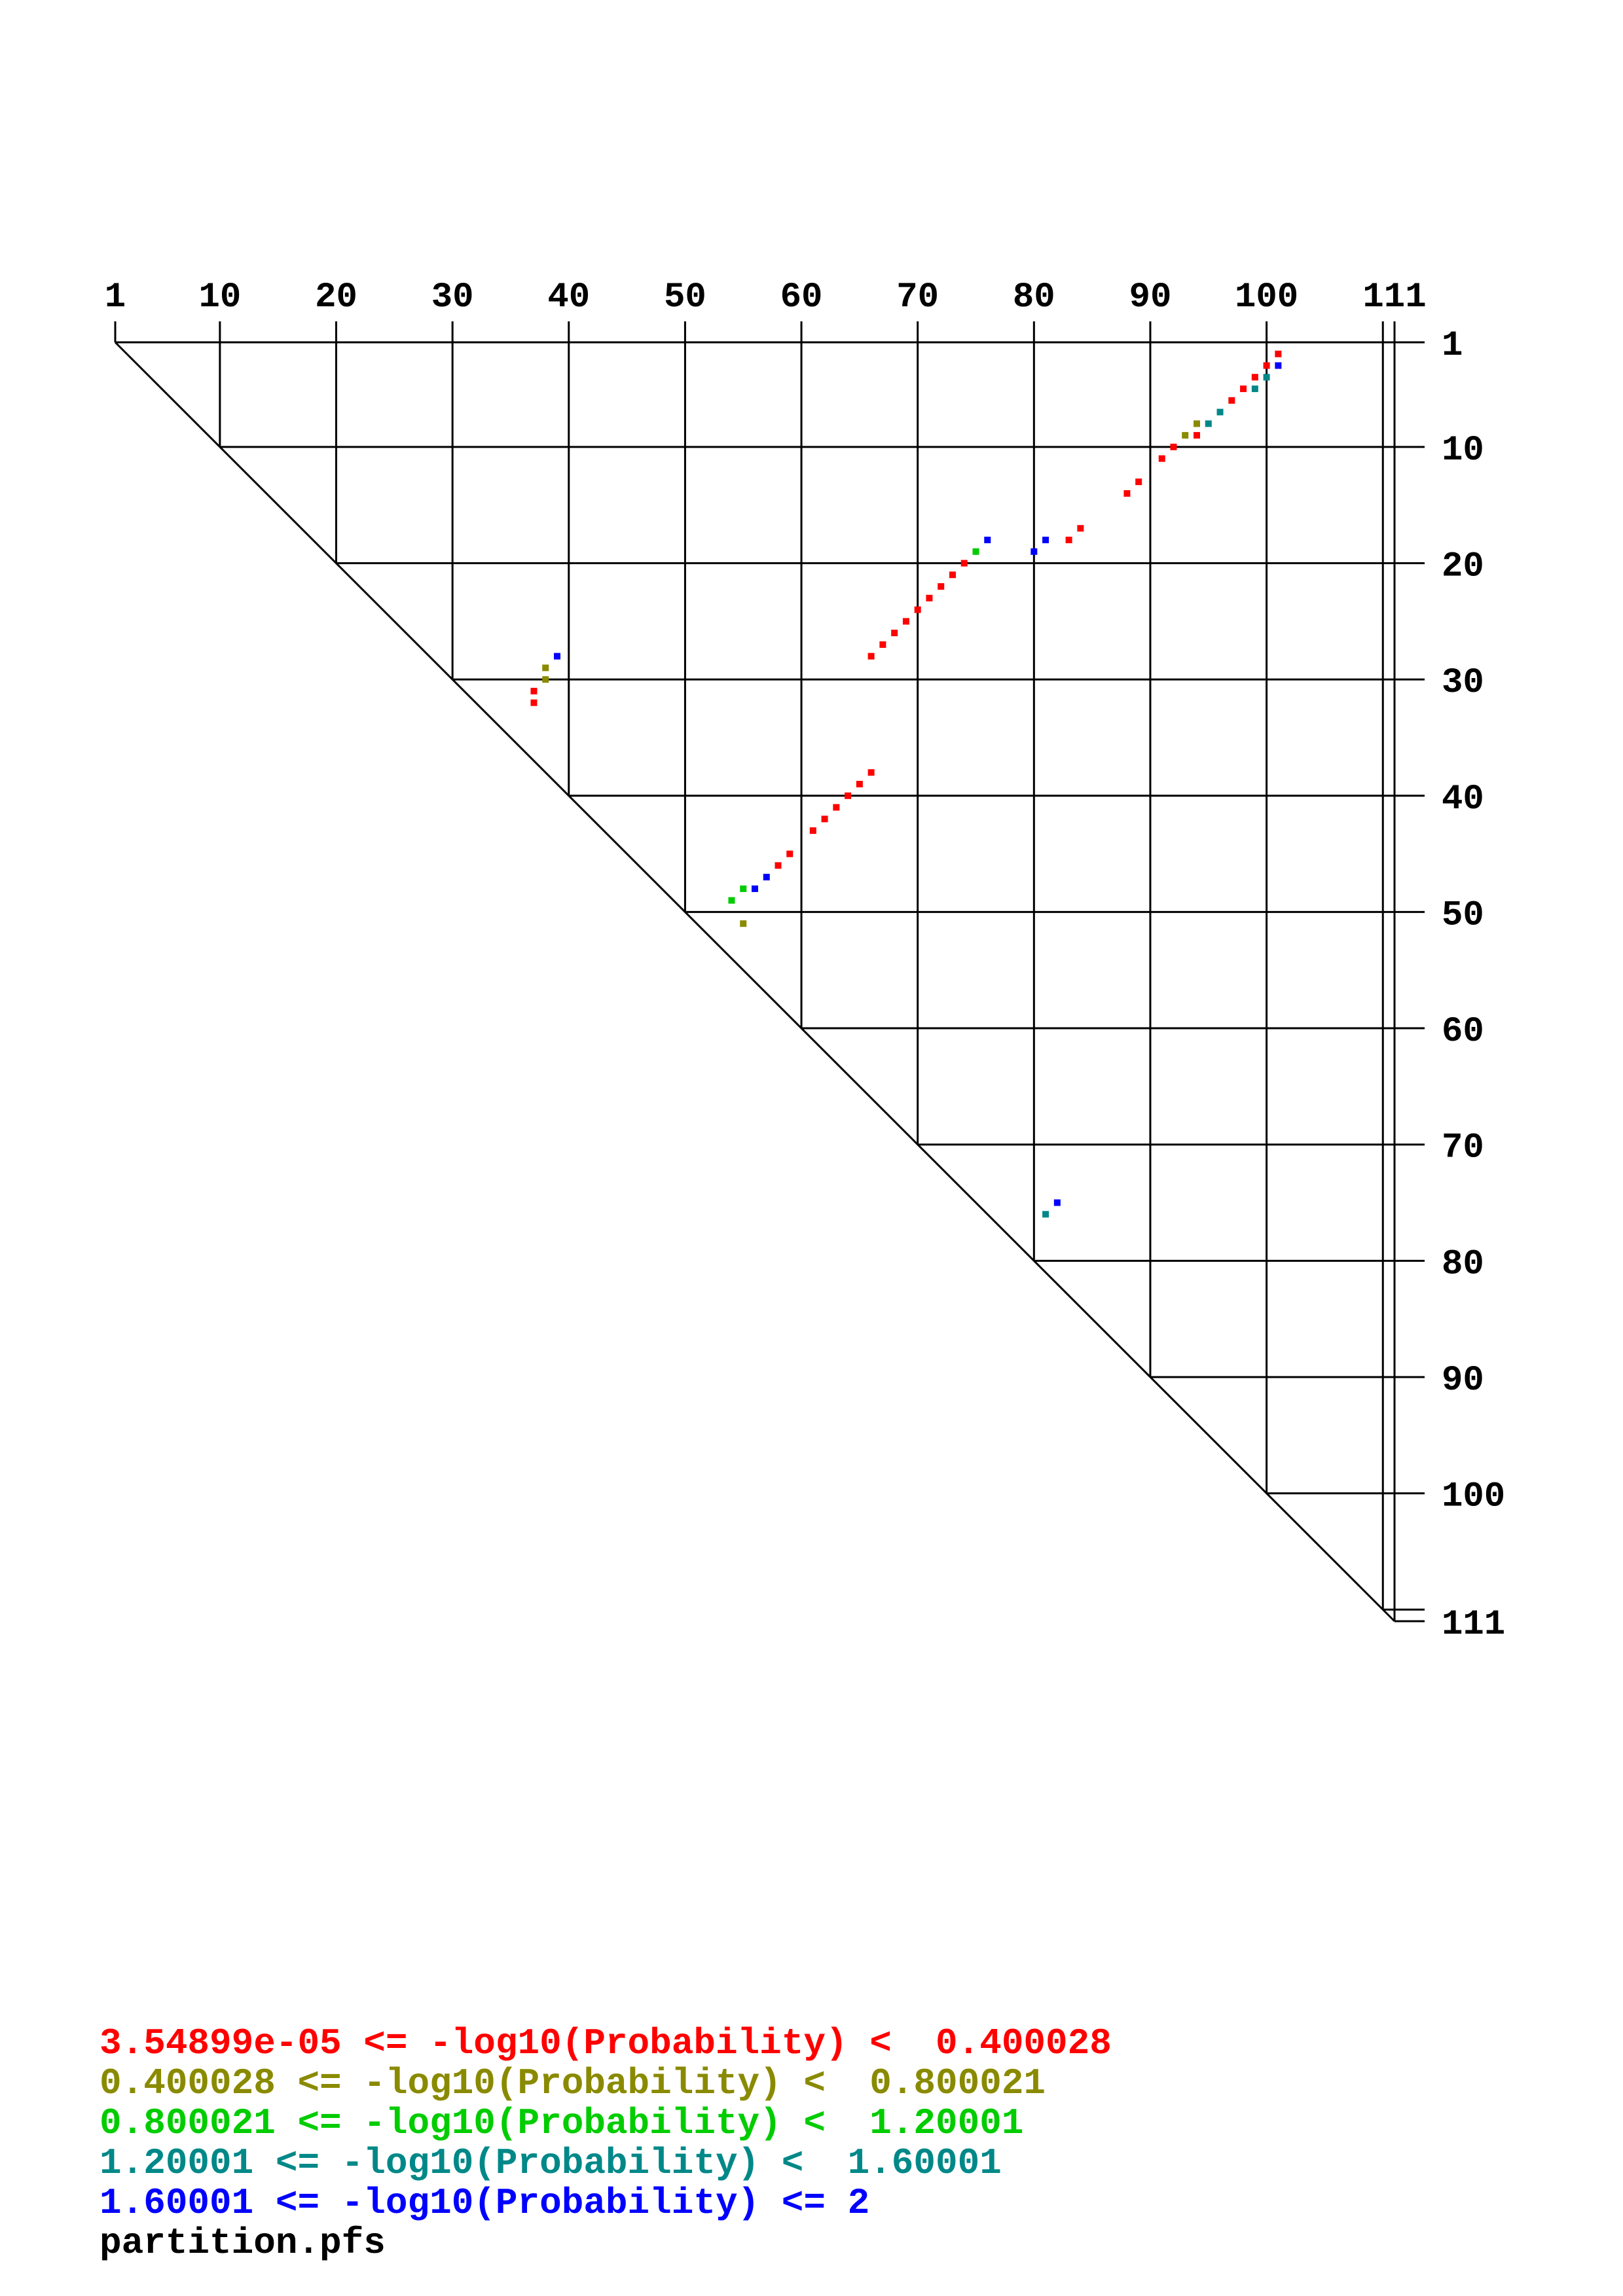 This screenshot has height=2296, width=1623. Describe the element at coordinates (568, 297) in the screenshot. I see `top-axis-label: 40` at that location.